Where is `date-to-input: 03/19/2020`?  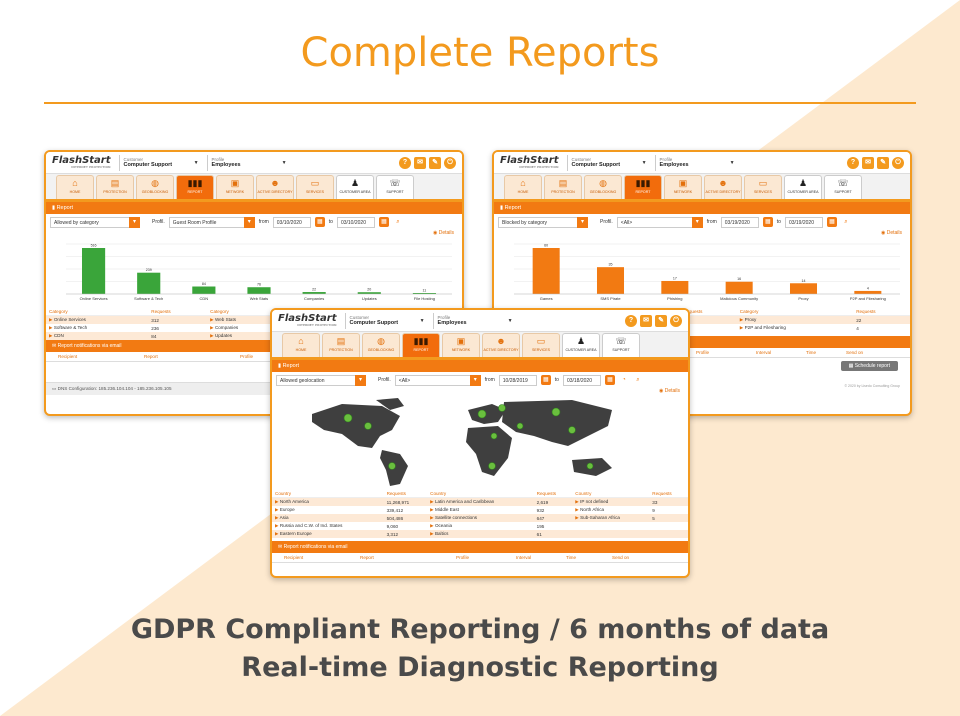
date-to-input: 03/19/2020 is located at coordinates (803, 222).